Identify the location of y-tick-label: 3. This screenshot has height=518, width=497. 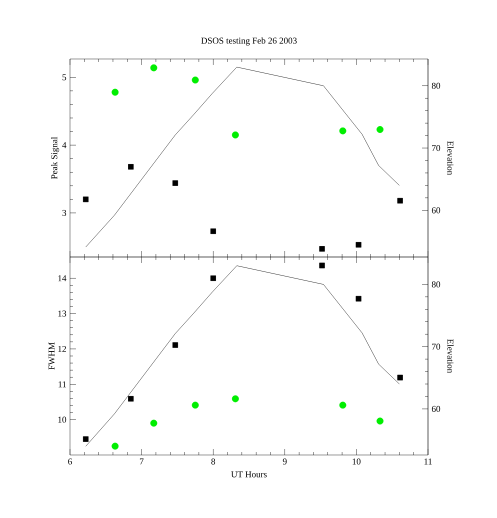
(64, 213).